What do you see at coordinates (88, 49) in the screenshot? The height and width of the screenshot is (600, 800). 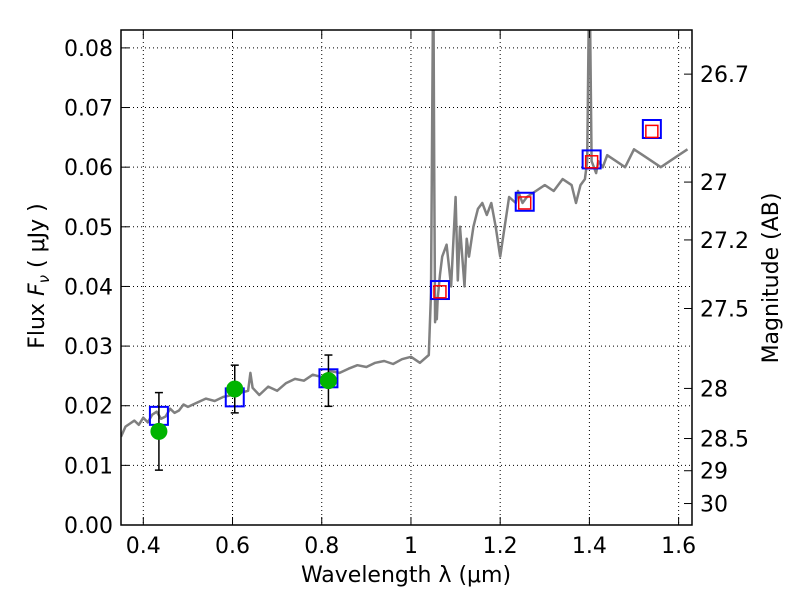 I see `y-tick-label: 0.08` at bounding box center [88, 49].